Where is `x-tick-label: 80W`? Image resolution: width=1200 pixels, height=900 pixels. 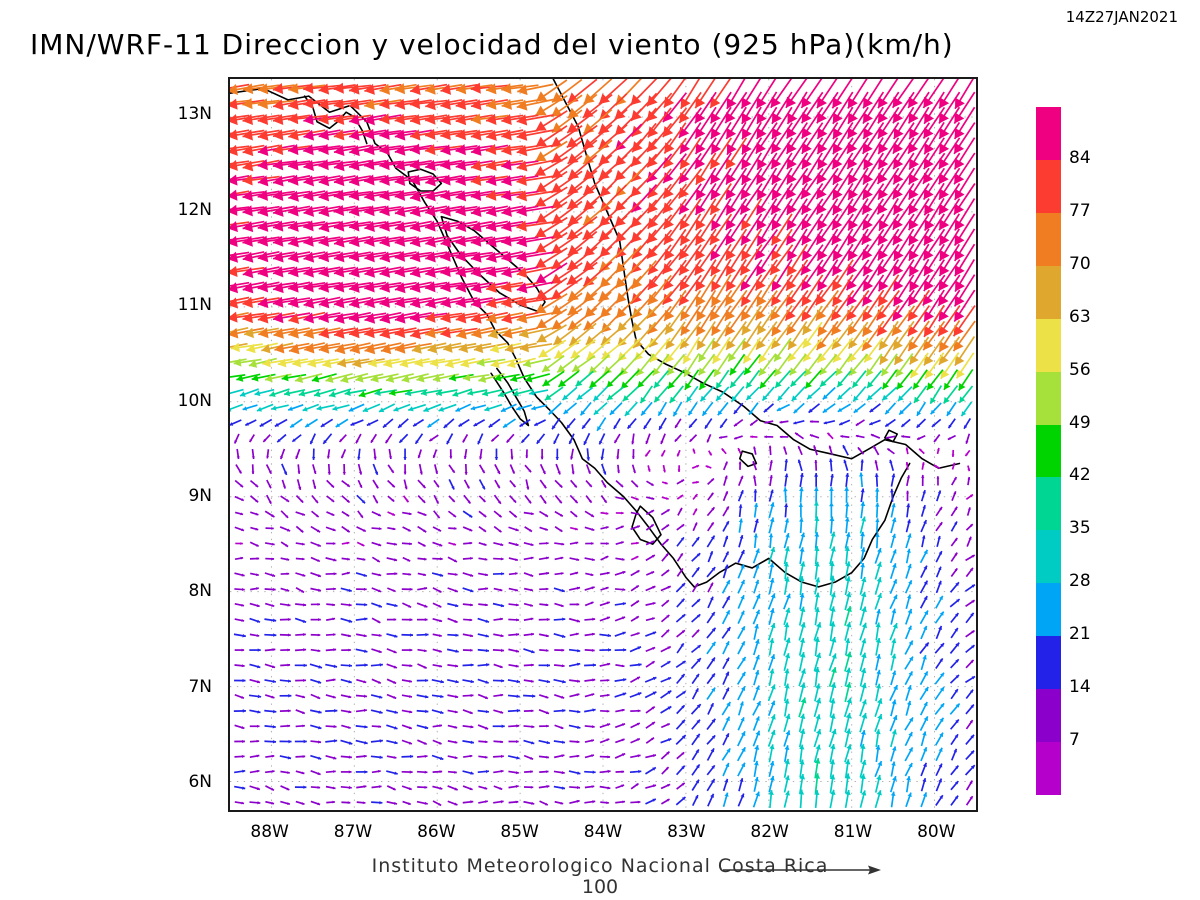
x-tick-label: 80W is located at coordinates (936, 832).